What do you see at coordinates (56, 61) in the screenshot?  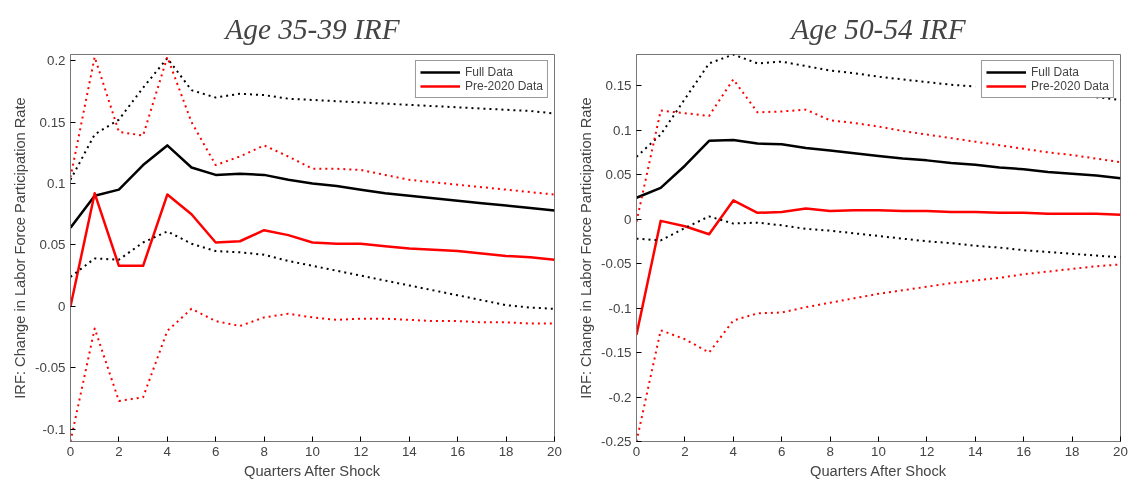 I see `y-tick-label: 0.2` at bounding box center [56, 61].